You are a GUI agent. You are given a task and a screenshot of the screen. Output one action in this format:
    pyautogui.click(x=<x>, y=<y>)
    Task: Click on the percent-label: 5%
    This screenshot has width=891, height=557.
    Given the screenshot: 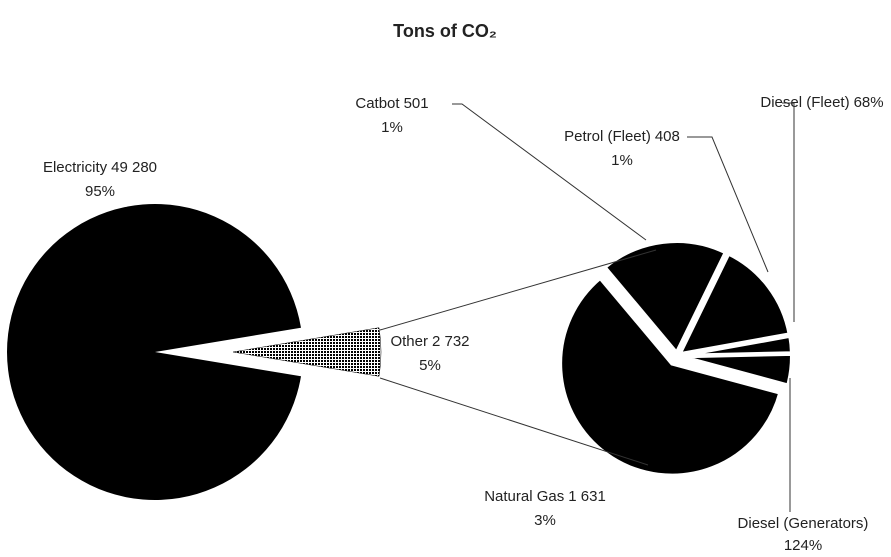 What is the action you would take?
    pyautogui.click(x=430, y=365)
    